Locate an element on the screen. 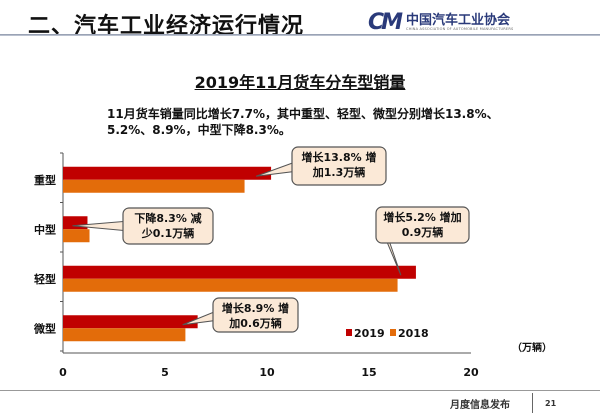 This screenshot has width=600, height=415. x-tick-label: 15 is located at coordinates (368, 372).